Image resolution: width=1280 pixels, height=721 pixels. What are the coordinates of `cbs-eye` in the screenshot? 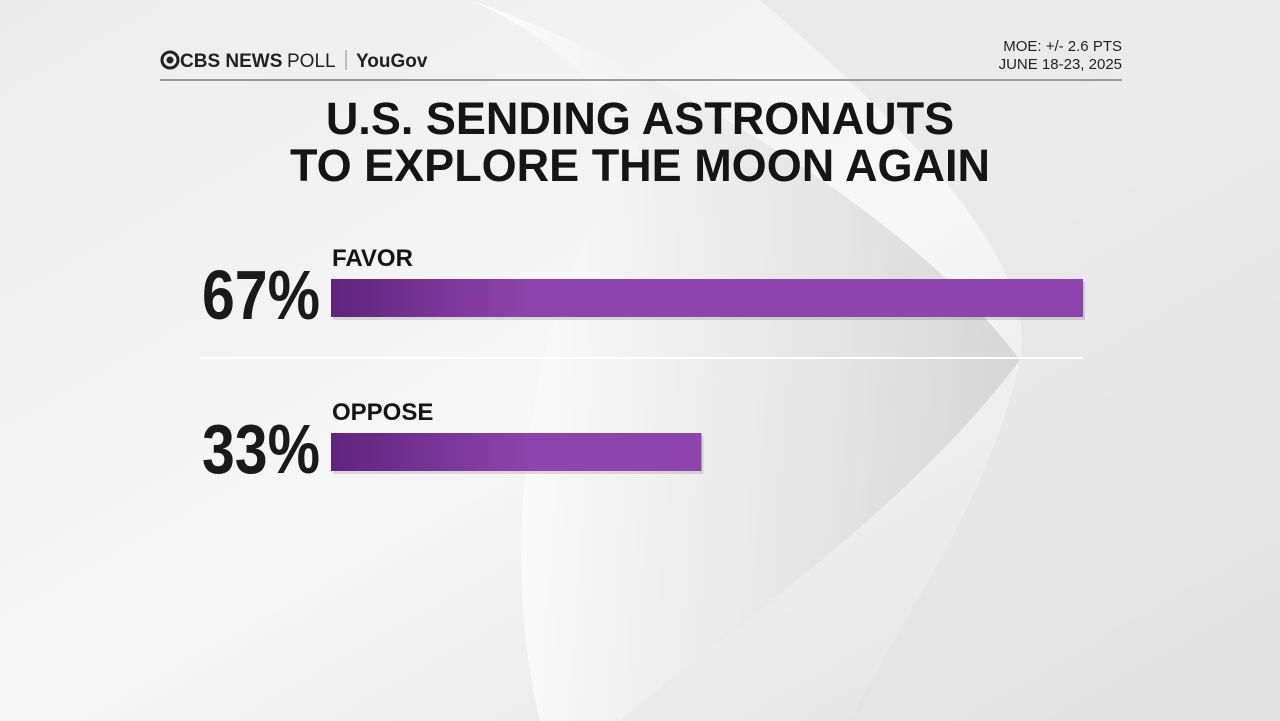 It's located at (170, 60).